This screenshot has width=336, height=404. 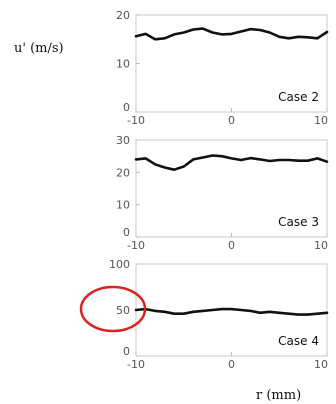 What do you see at coordinates (298, 222) in the screenshot?
I see `case-label: Case 3` at bounding box center [298, 222].